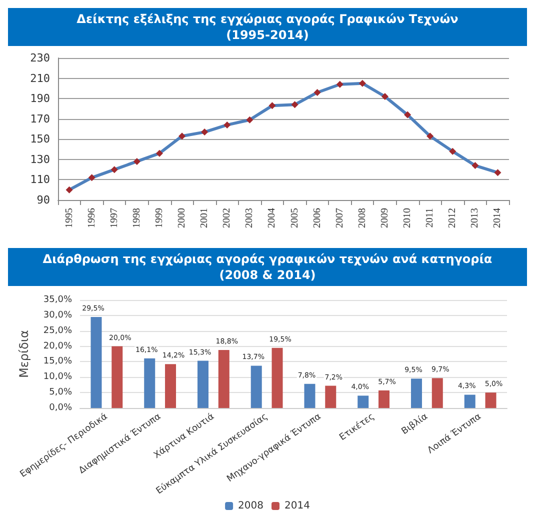  What do you see at coordinates (159, 218) in the screenshot?
I see `x-tick-label: 1999` at bounding box center [159, 218].